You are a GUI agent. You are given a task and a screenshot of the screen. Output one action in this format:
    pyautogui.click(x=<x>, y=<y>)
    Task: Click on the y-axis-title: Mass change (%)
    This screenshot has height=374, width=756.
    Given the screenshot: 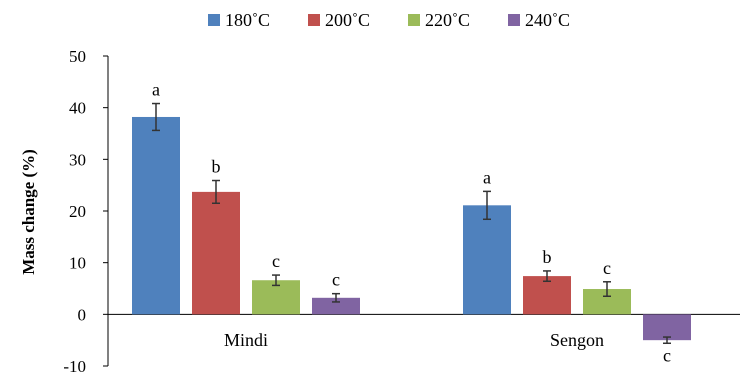 What is the action you would take?
    pyautogui.click(x=28, y=212)
    